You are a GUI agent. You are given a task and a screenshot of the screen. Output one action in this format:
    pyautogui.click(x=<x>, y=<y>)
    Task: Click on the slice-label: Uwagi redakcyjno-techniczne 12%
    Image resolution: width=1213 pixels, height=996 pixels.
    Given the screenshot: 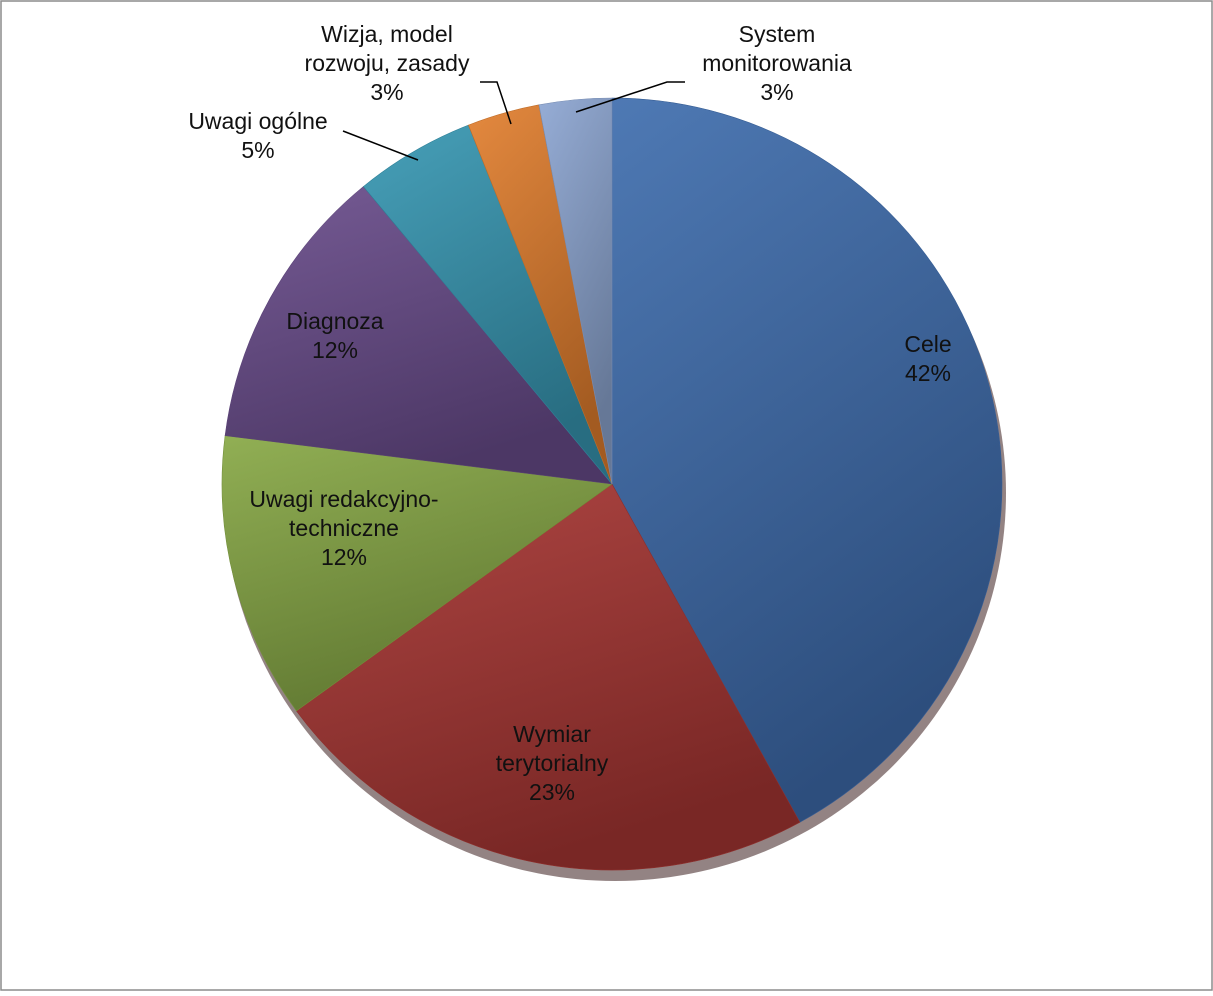 What is the action you would take?
    pyautogui.click(x=343, y=528)
    